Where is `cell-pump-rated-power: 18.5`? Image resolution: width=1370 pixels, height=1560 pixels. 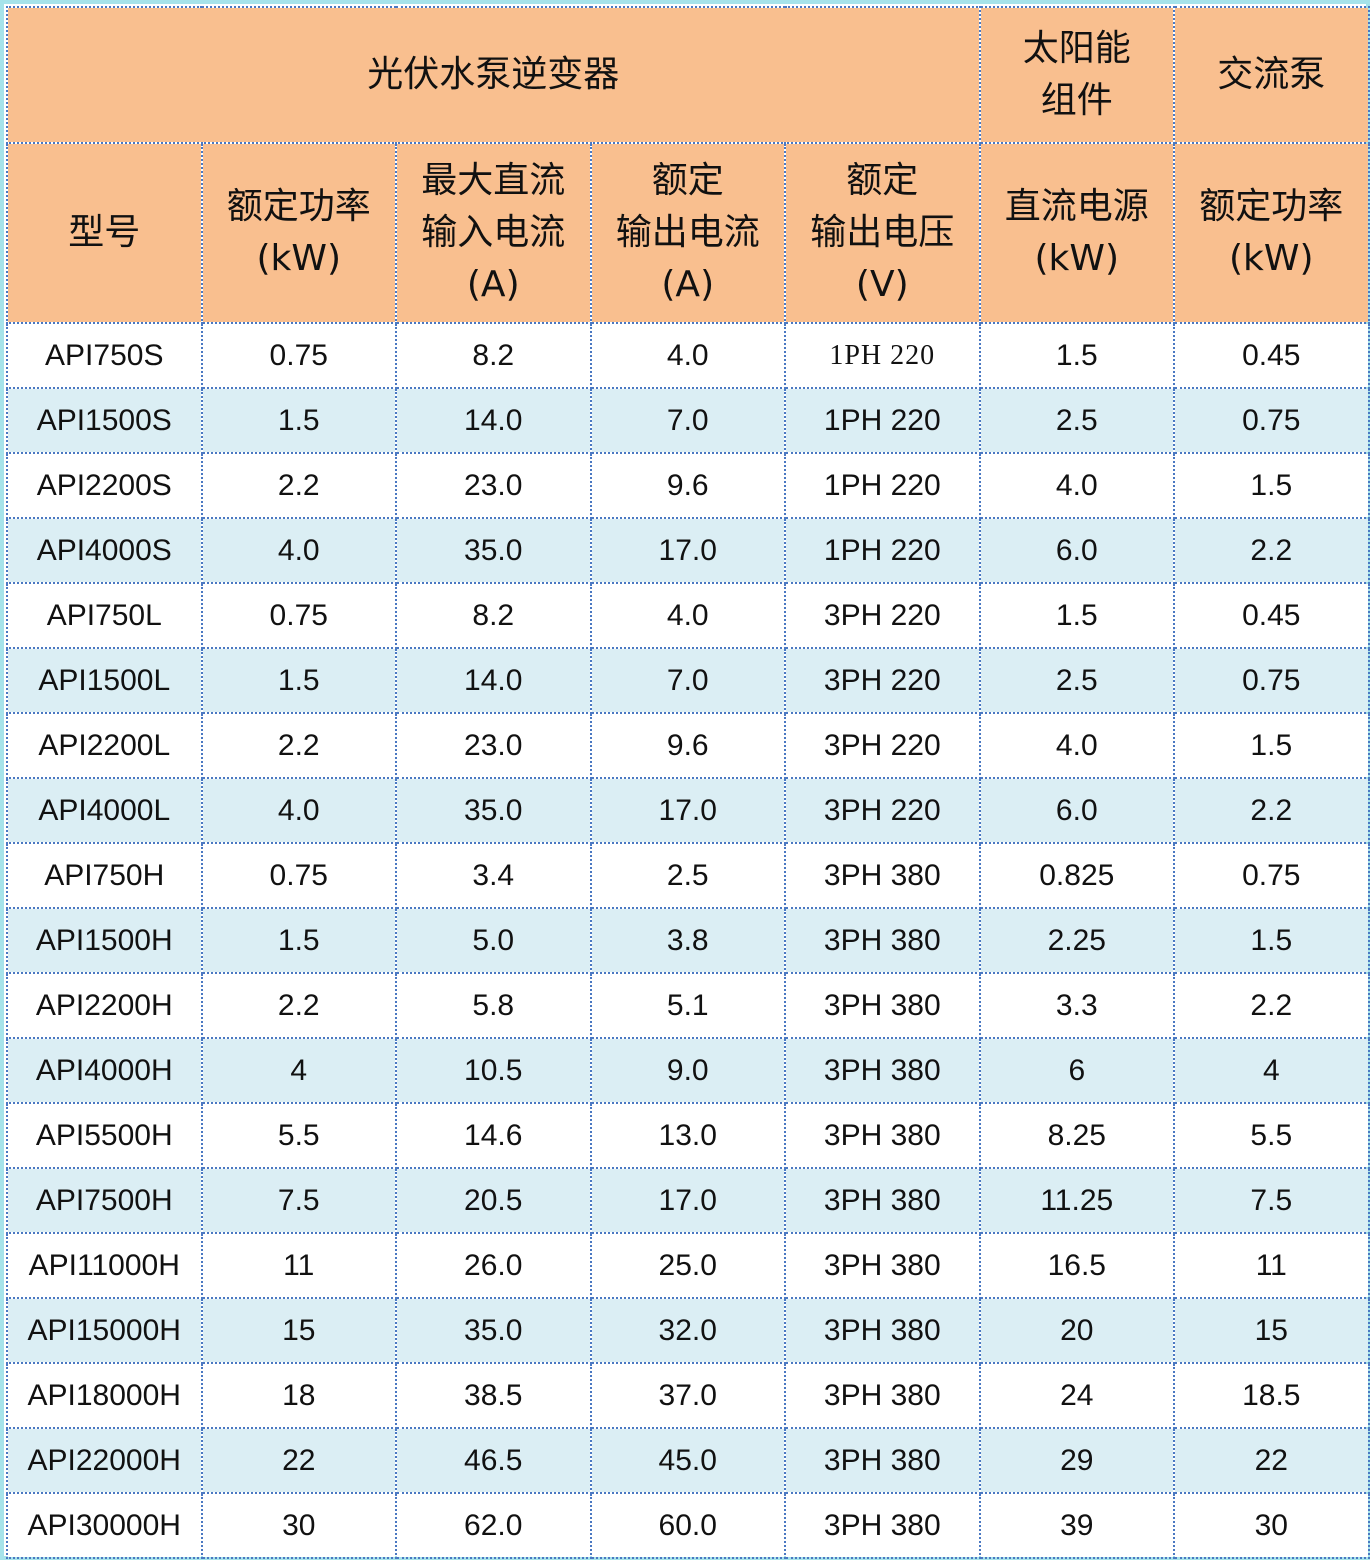 cell-pump-rated-power: 18.5 is located at coordinates (1271, 1395).